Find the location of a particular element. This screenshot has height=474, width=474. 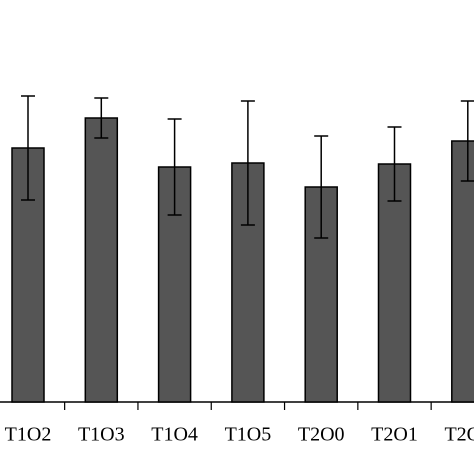

x-tick-label: T2O0 is located at coordinates (321, 435).